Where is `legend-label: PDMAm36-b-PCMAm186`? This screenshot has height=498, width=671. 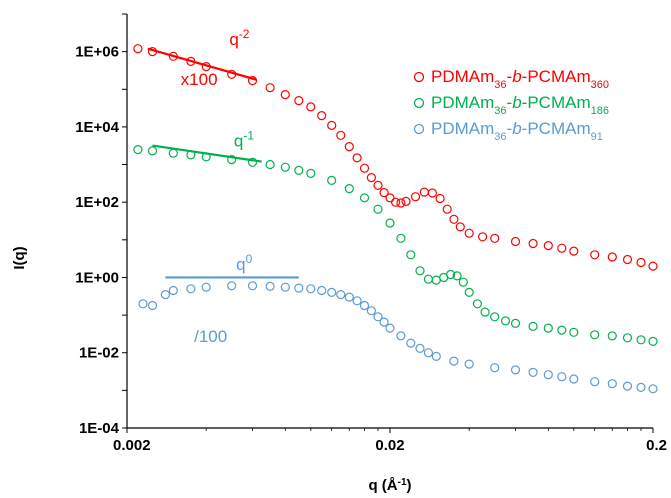 legend-label: PDMAm36-b-PCMAm186 is located at coordinates (520, 105).